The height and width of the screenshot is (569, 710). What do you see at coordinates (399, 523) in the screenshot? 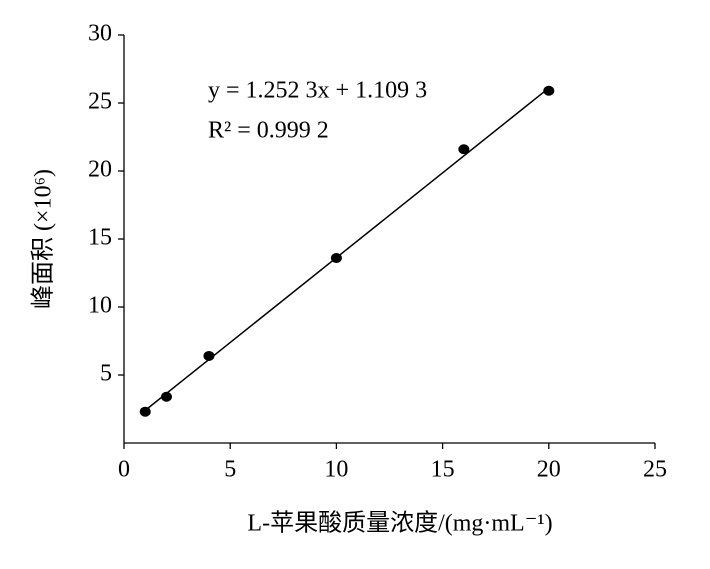
I see `x-axis-label: L-苹果酸质量浓度/(mg·mL⁻¹)` at bounding box center [399, 523].